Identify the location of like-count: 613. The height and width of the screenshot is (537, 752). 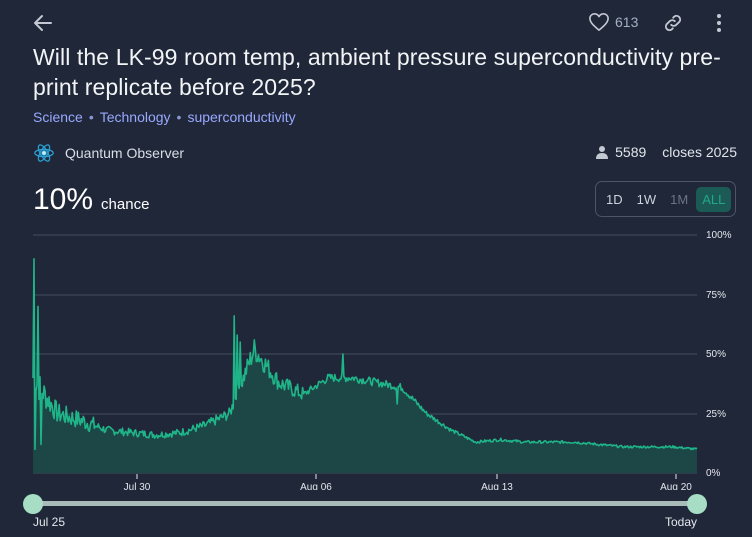
(627, 22).